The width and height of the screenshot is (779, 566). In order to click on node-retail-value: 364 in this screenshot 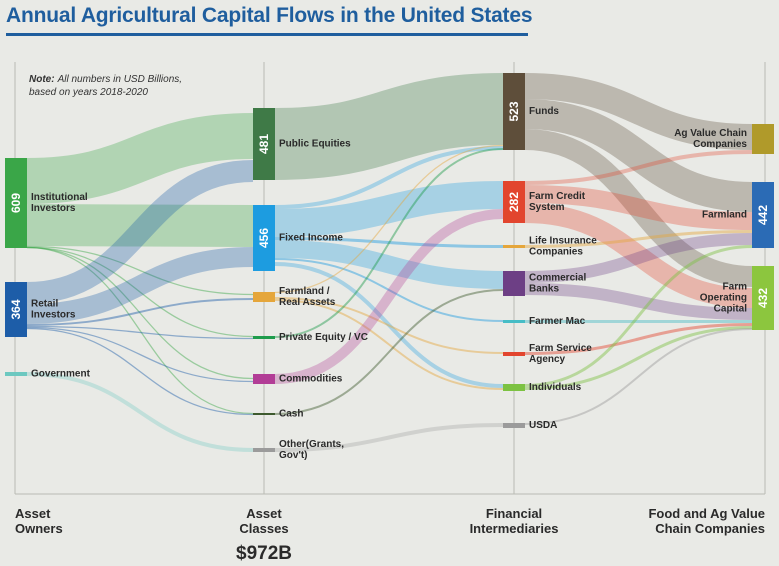, I will do `click(16, 309)`.